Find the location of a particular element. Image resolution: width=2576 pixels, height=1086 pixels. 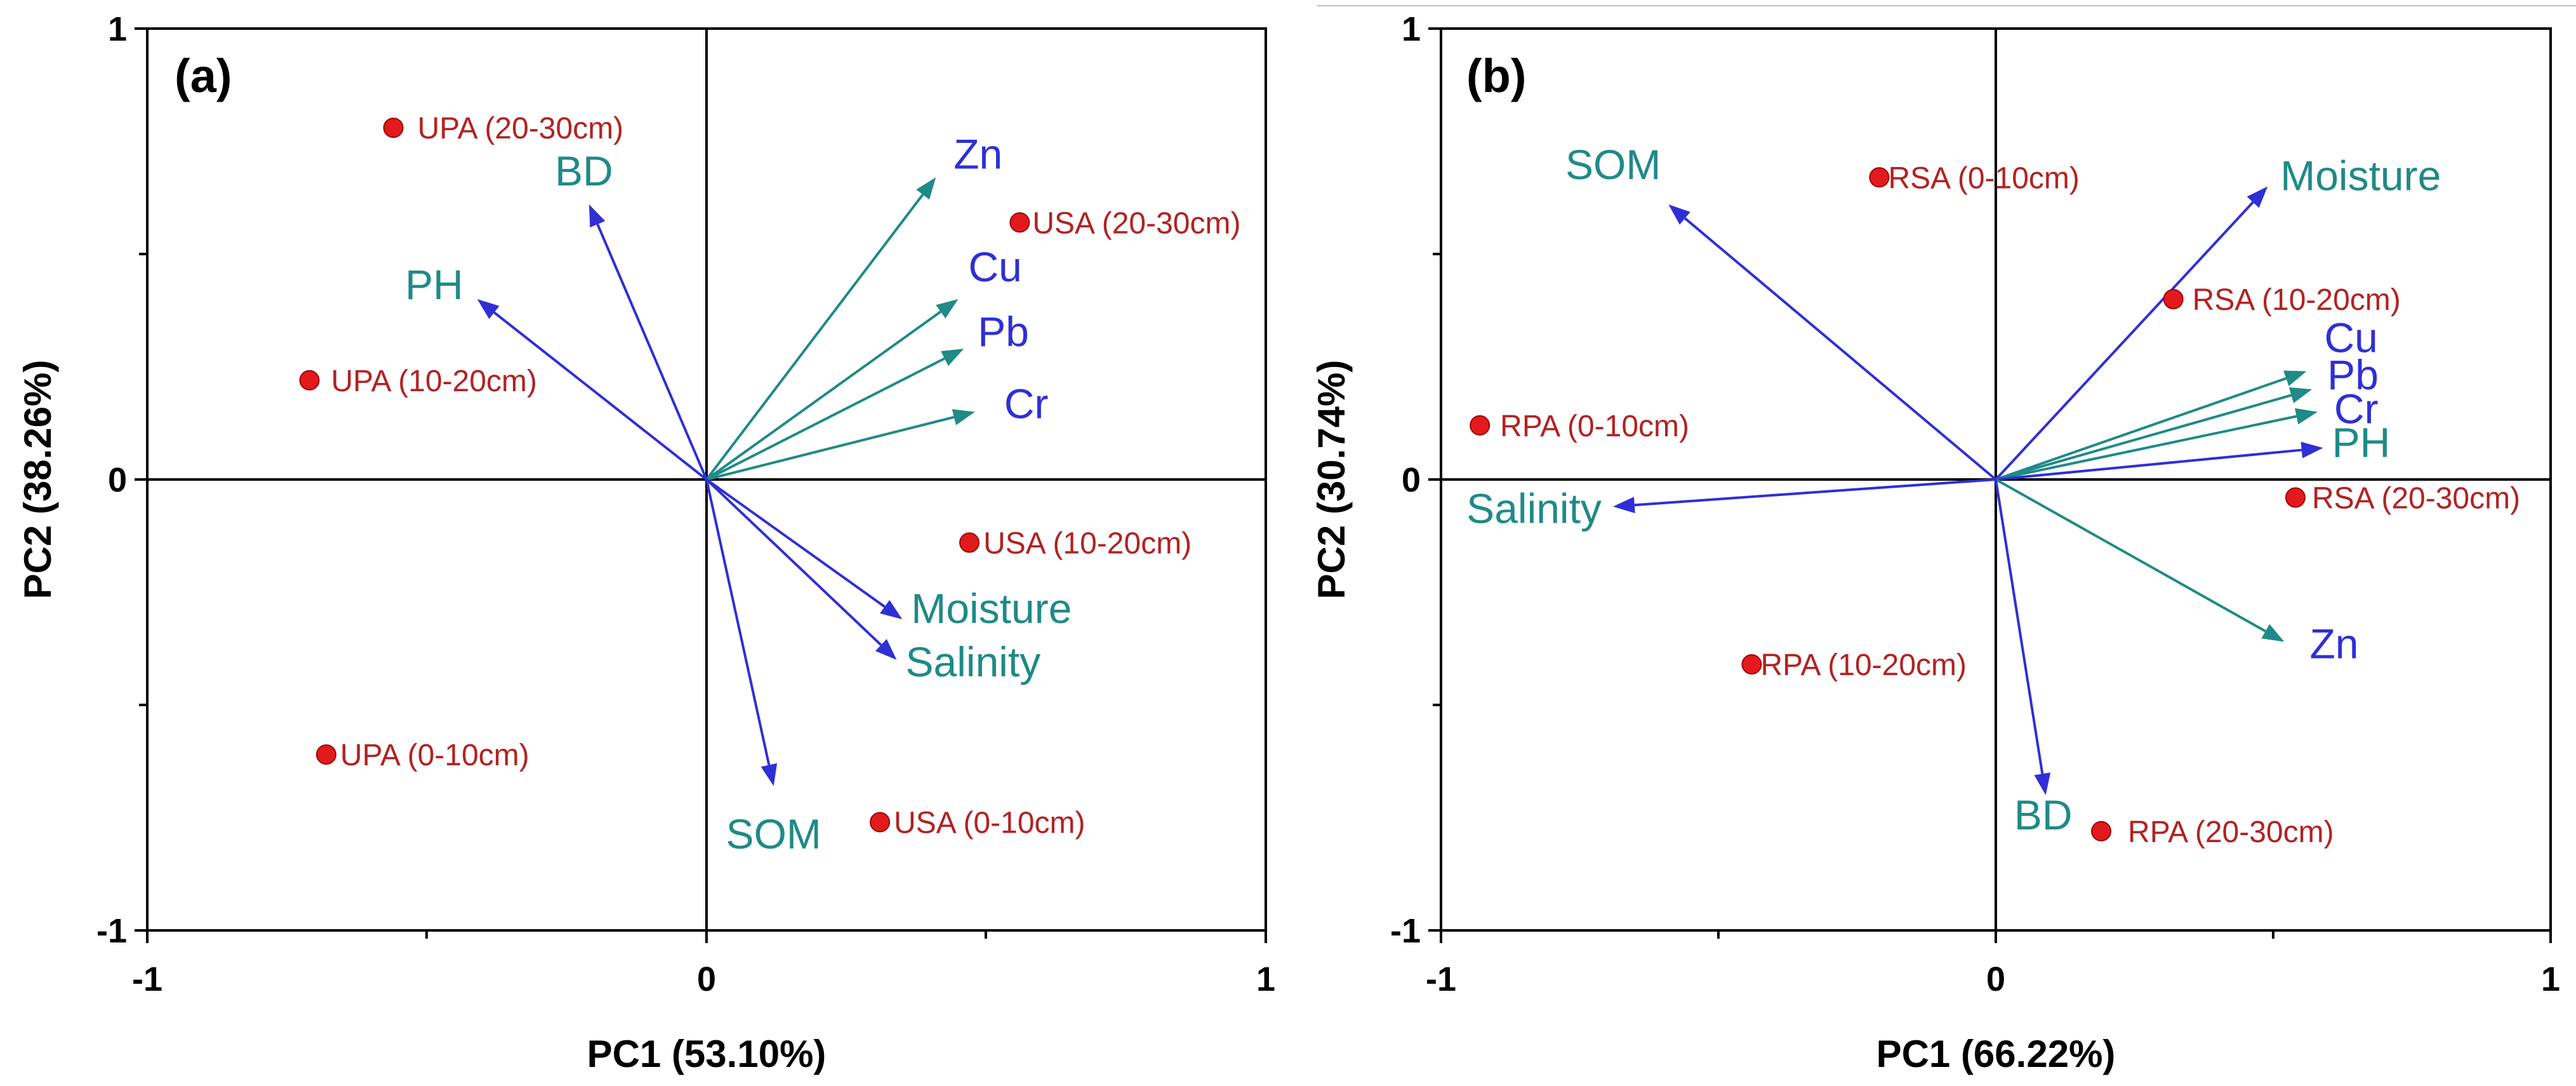

score-point-rpa-10-20cm is located at coordinates (1751, 664).